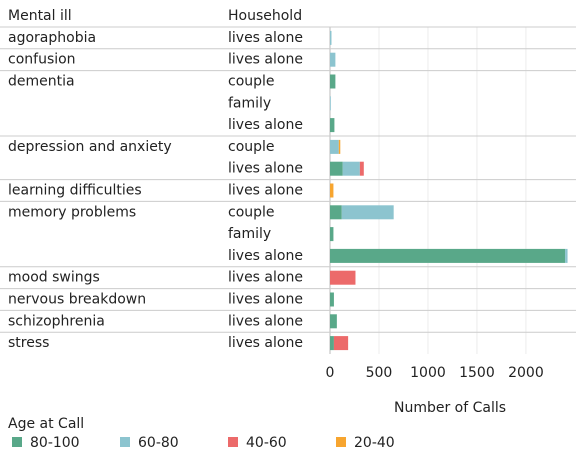 This screenshot has width=576, height=452. What do you see at coordinates (56, 321) in the screenshot?
I see `row-label: schizophrenia` at bounding box center [56, 321].